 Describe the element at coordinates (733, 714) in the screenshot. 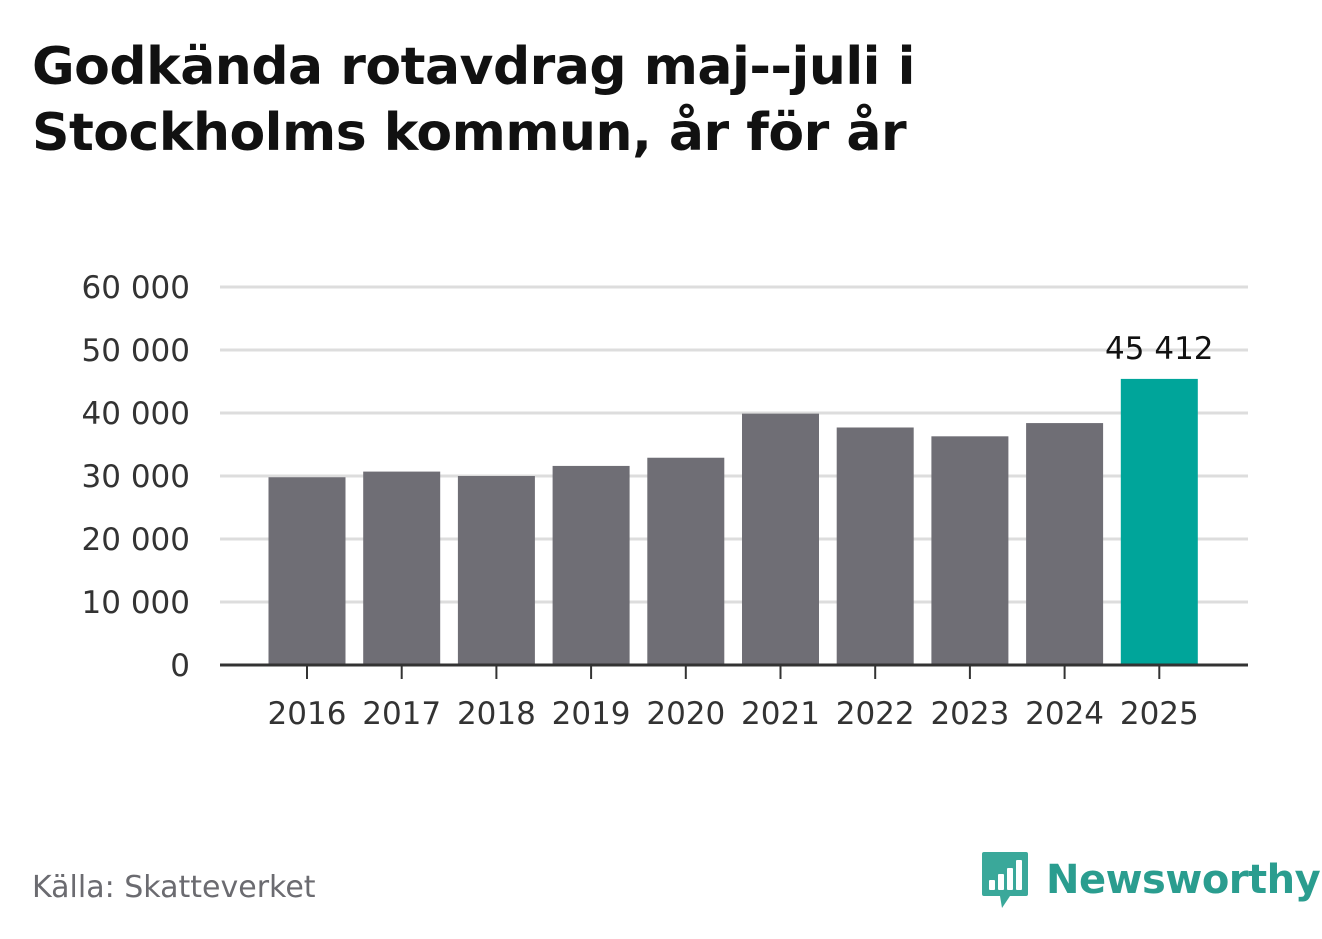

I see `x-axis-tick-labels: 2016 2017 2018 2019 2020 2021 2022 2023 2024 2025` at that location.